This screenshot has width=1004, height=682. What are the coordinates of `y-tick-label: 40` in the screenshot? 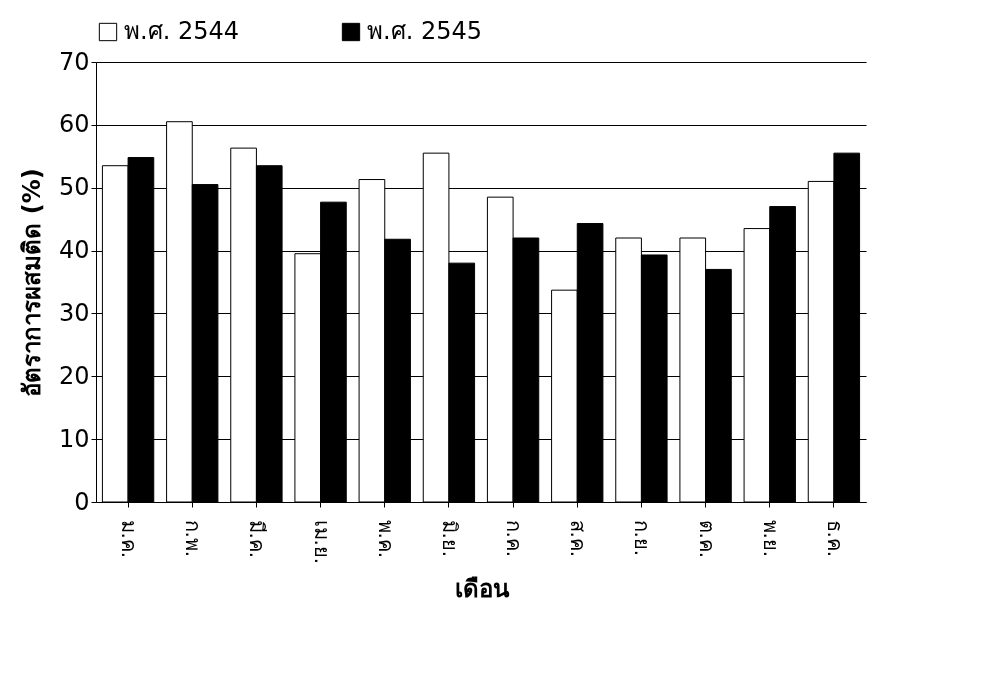 It's located at (74, 250).